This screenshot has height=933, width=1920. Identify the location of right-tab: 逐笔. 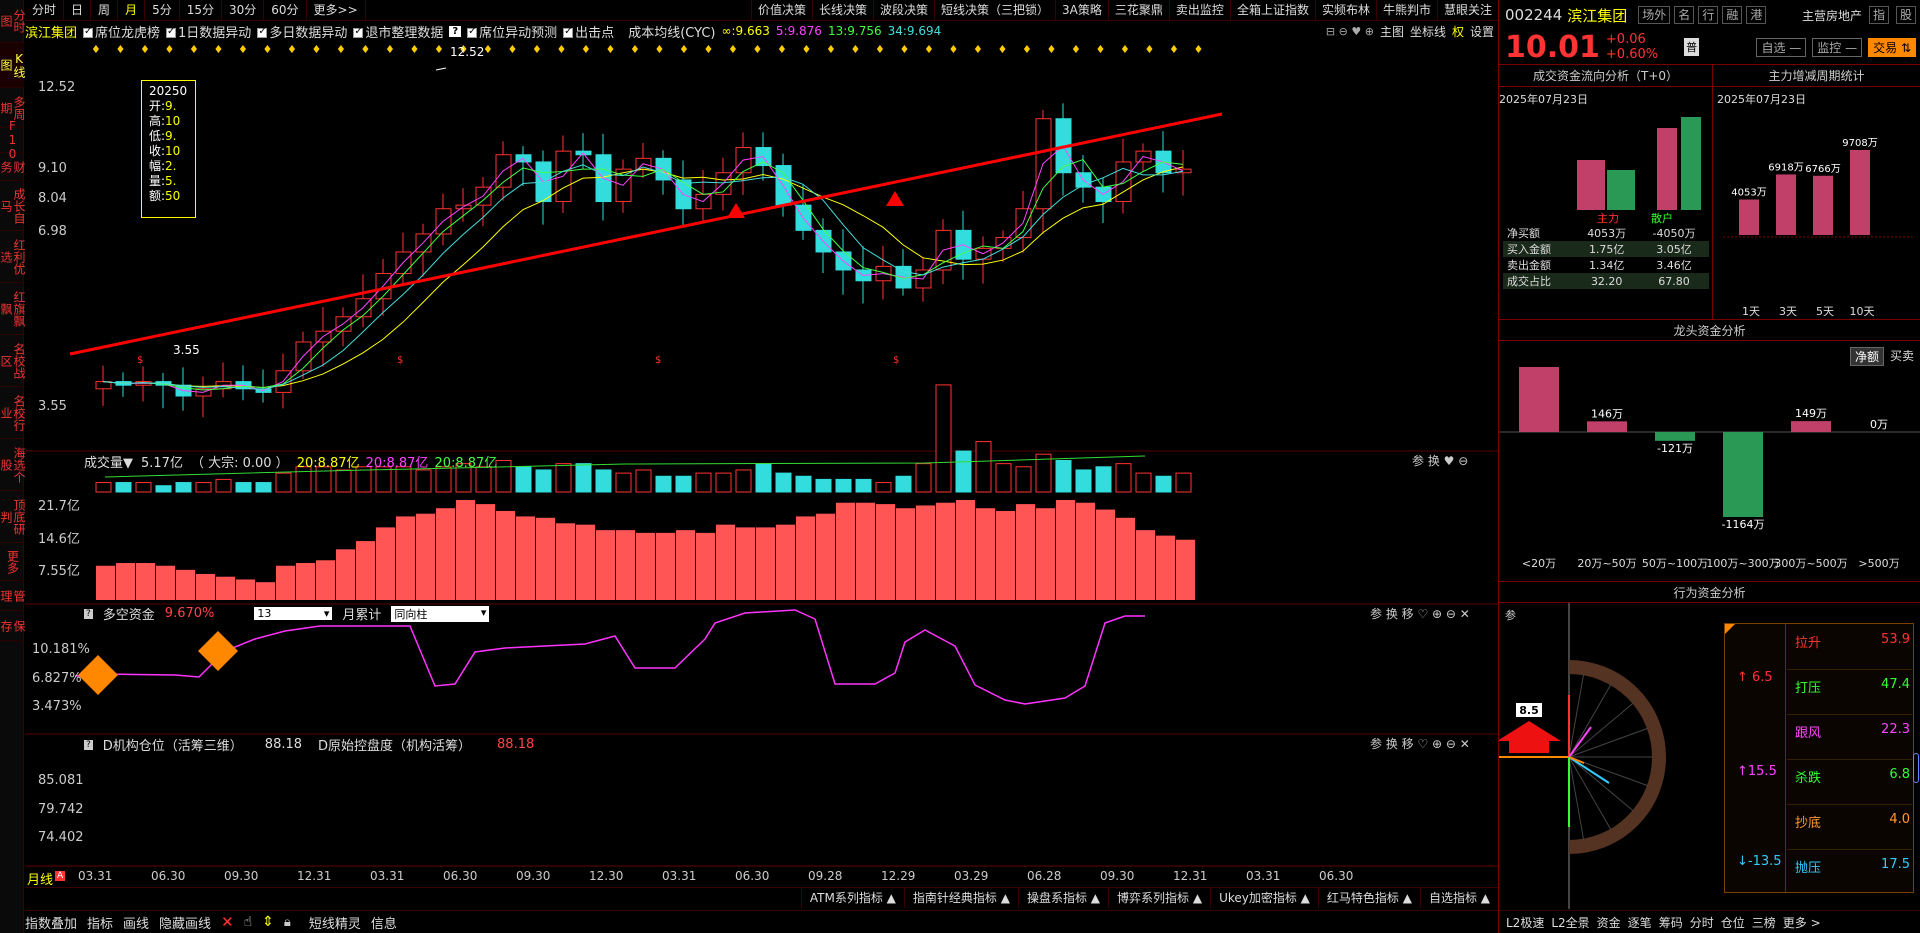
(1639, 922).